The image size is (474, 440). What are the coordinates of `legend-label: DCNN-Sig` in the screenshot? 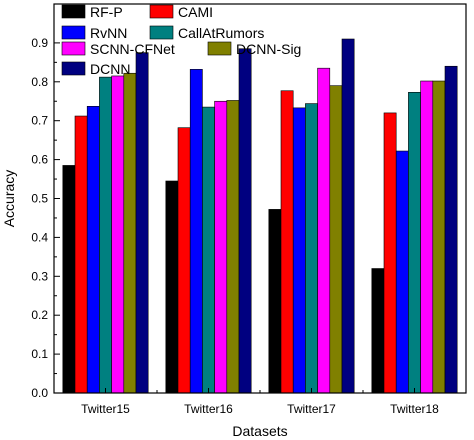 It's located at (268, 49).